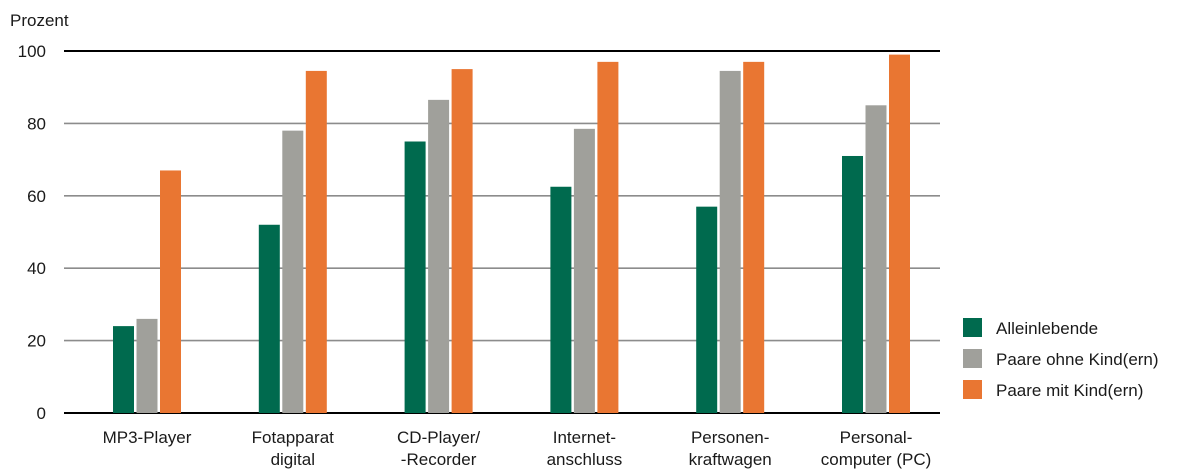 The width and height of the screenshot is (1201, 475). Describe the element at coordinates (876, 459) in the screenshot. I see `category-label: computer (PC)` at that location.